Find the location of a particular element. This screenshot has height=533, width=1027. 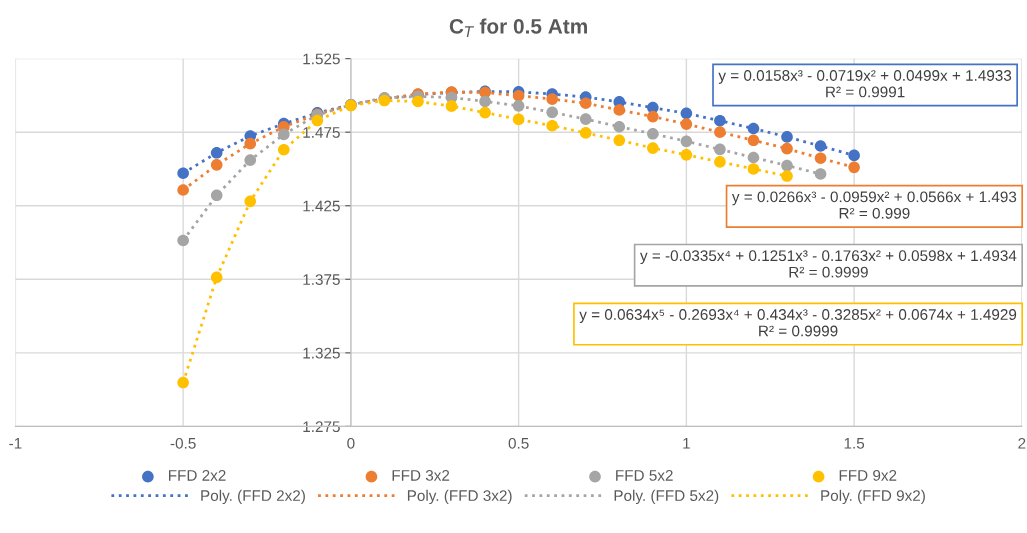

y-tick-label: 1.525 is located at coordinates (321, 59).